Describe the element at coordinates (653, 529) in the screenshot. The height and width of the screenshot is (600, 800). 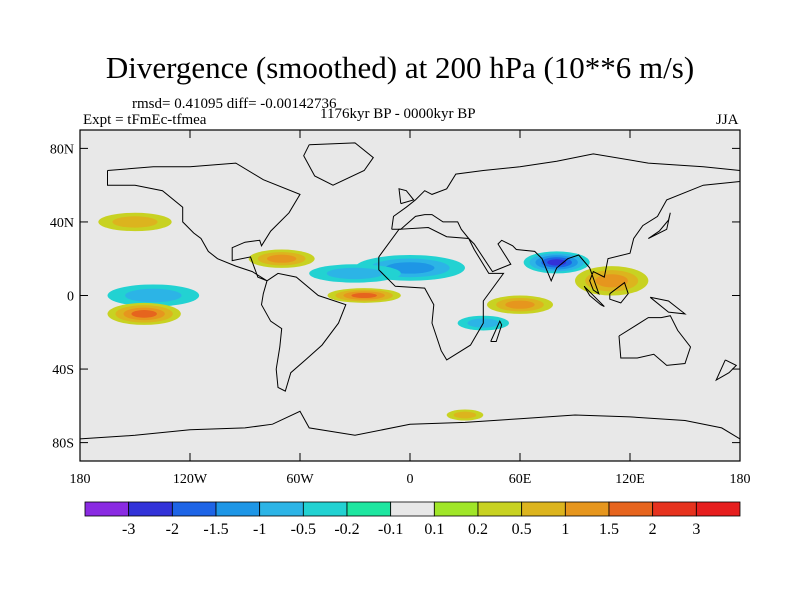
I see `colorbar-label: 2` at that location.